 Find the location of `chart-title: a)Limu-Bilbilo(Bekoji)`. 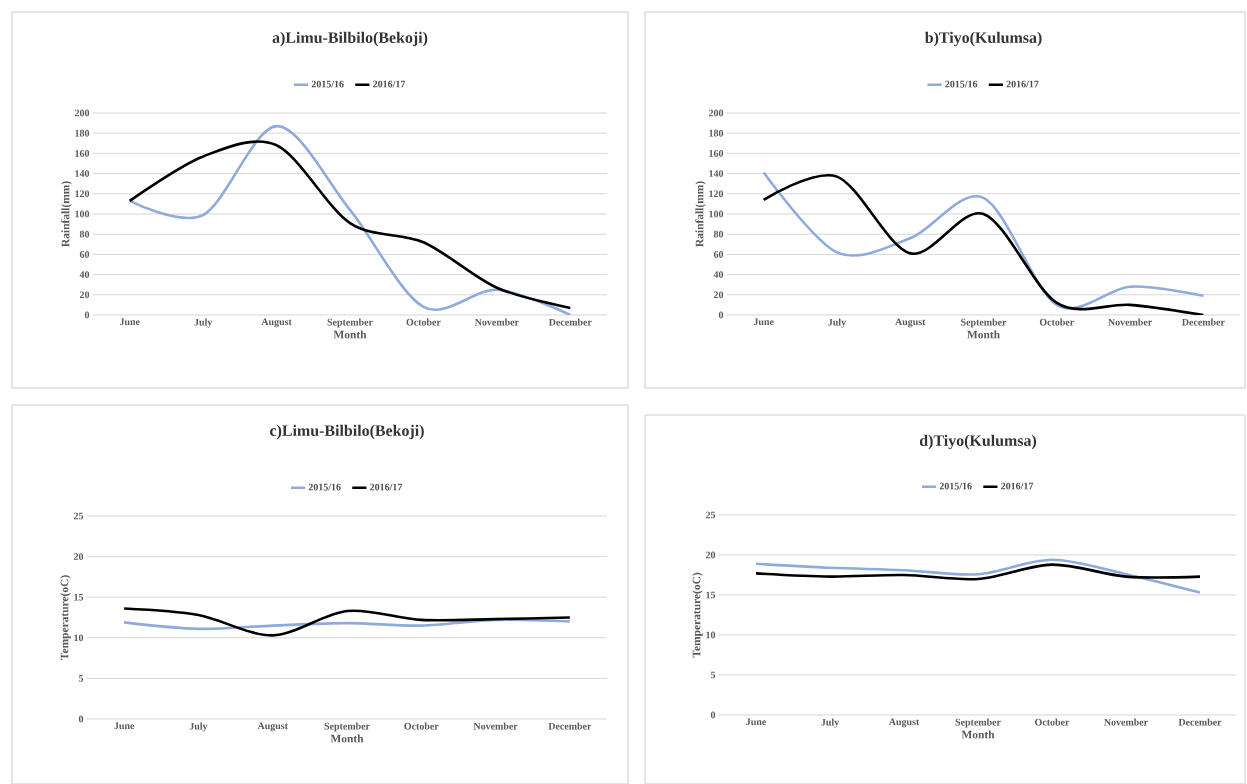

chart-title: a)Limu-Bilbilo(Bekoji) is located at coordinates (350, 39).